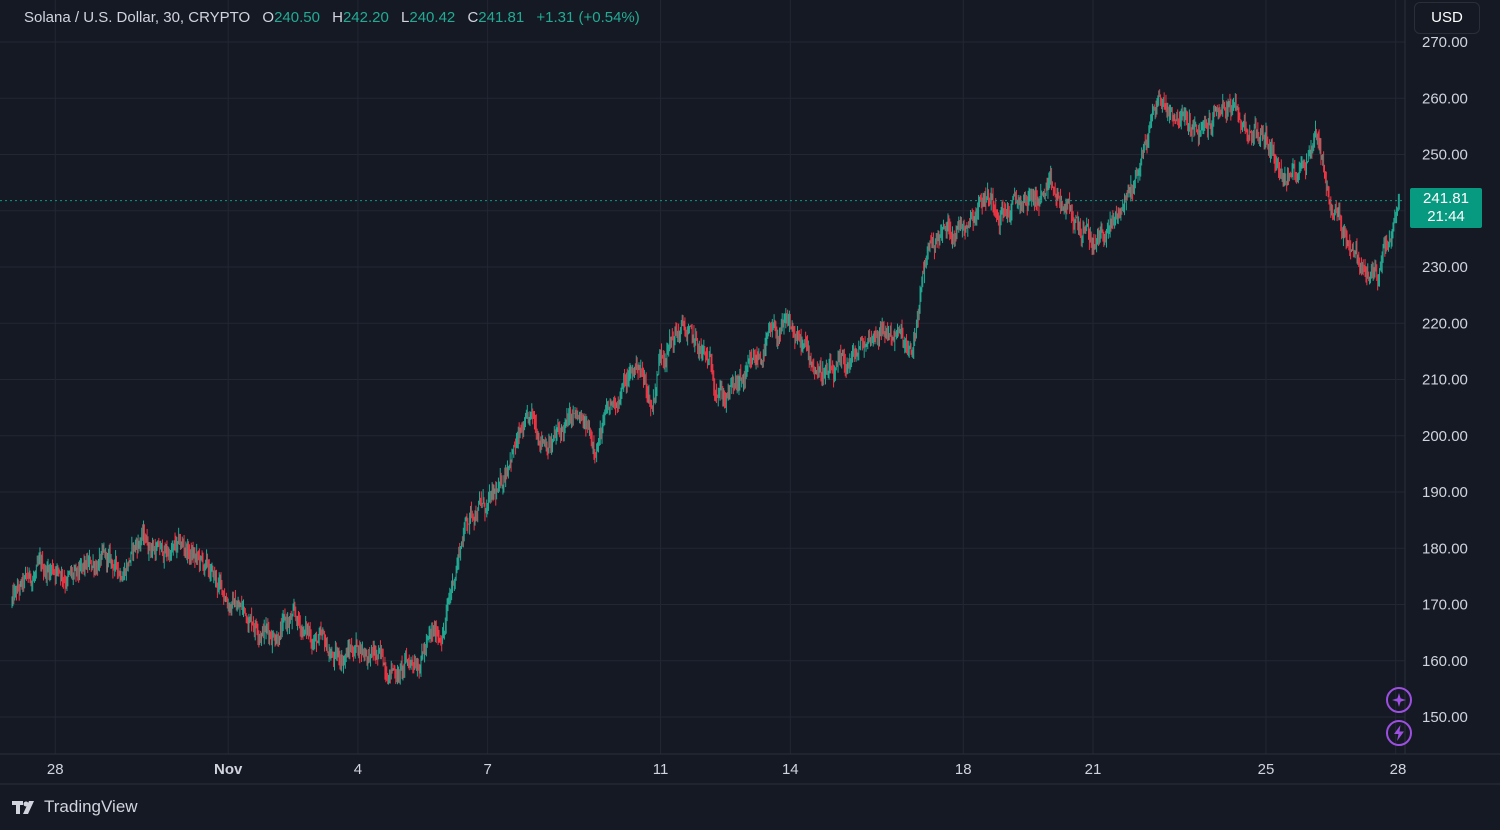 This screenshot has height=830, width=1500. I want to click on price-tick-label: 220.00, so click(1445, 323).